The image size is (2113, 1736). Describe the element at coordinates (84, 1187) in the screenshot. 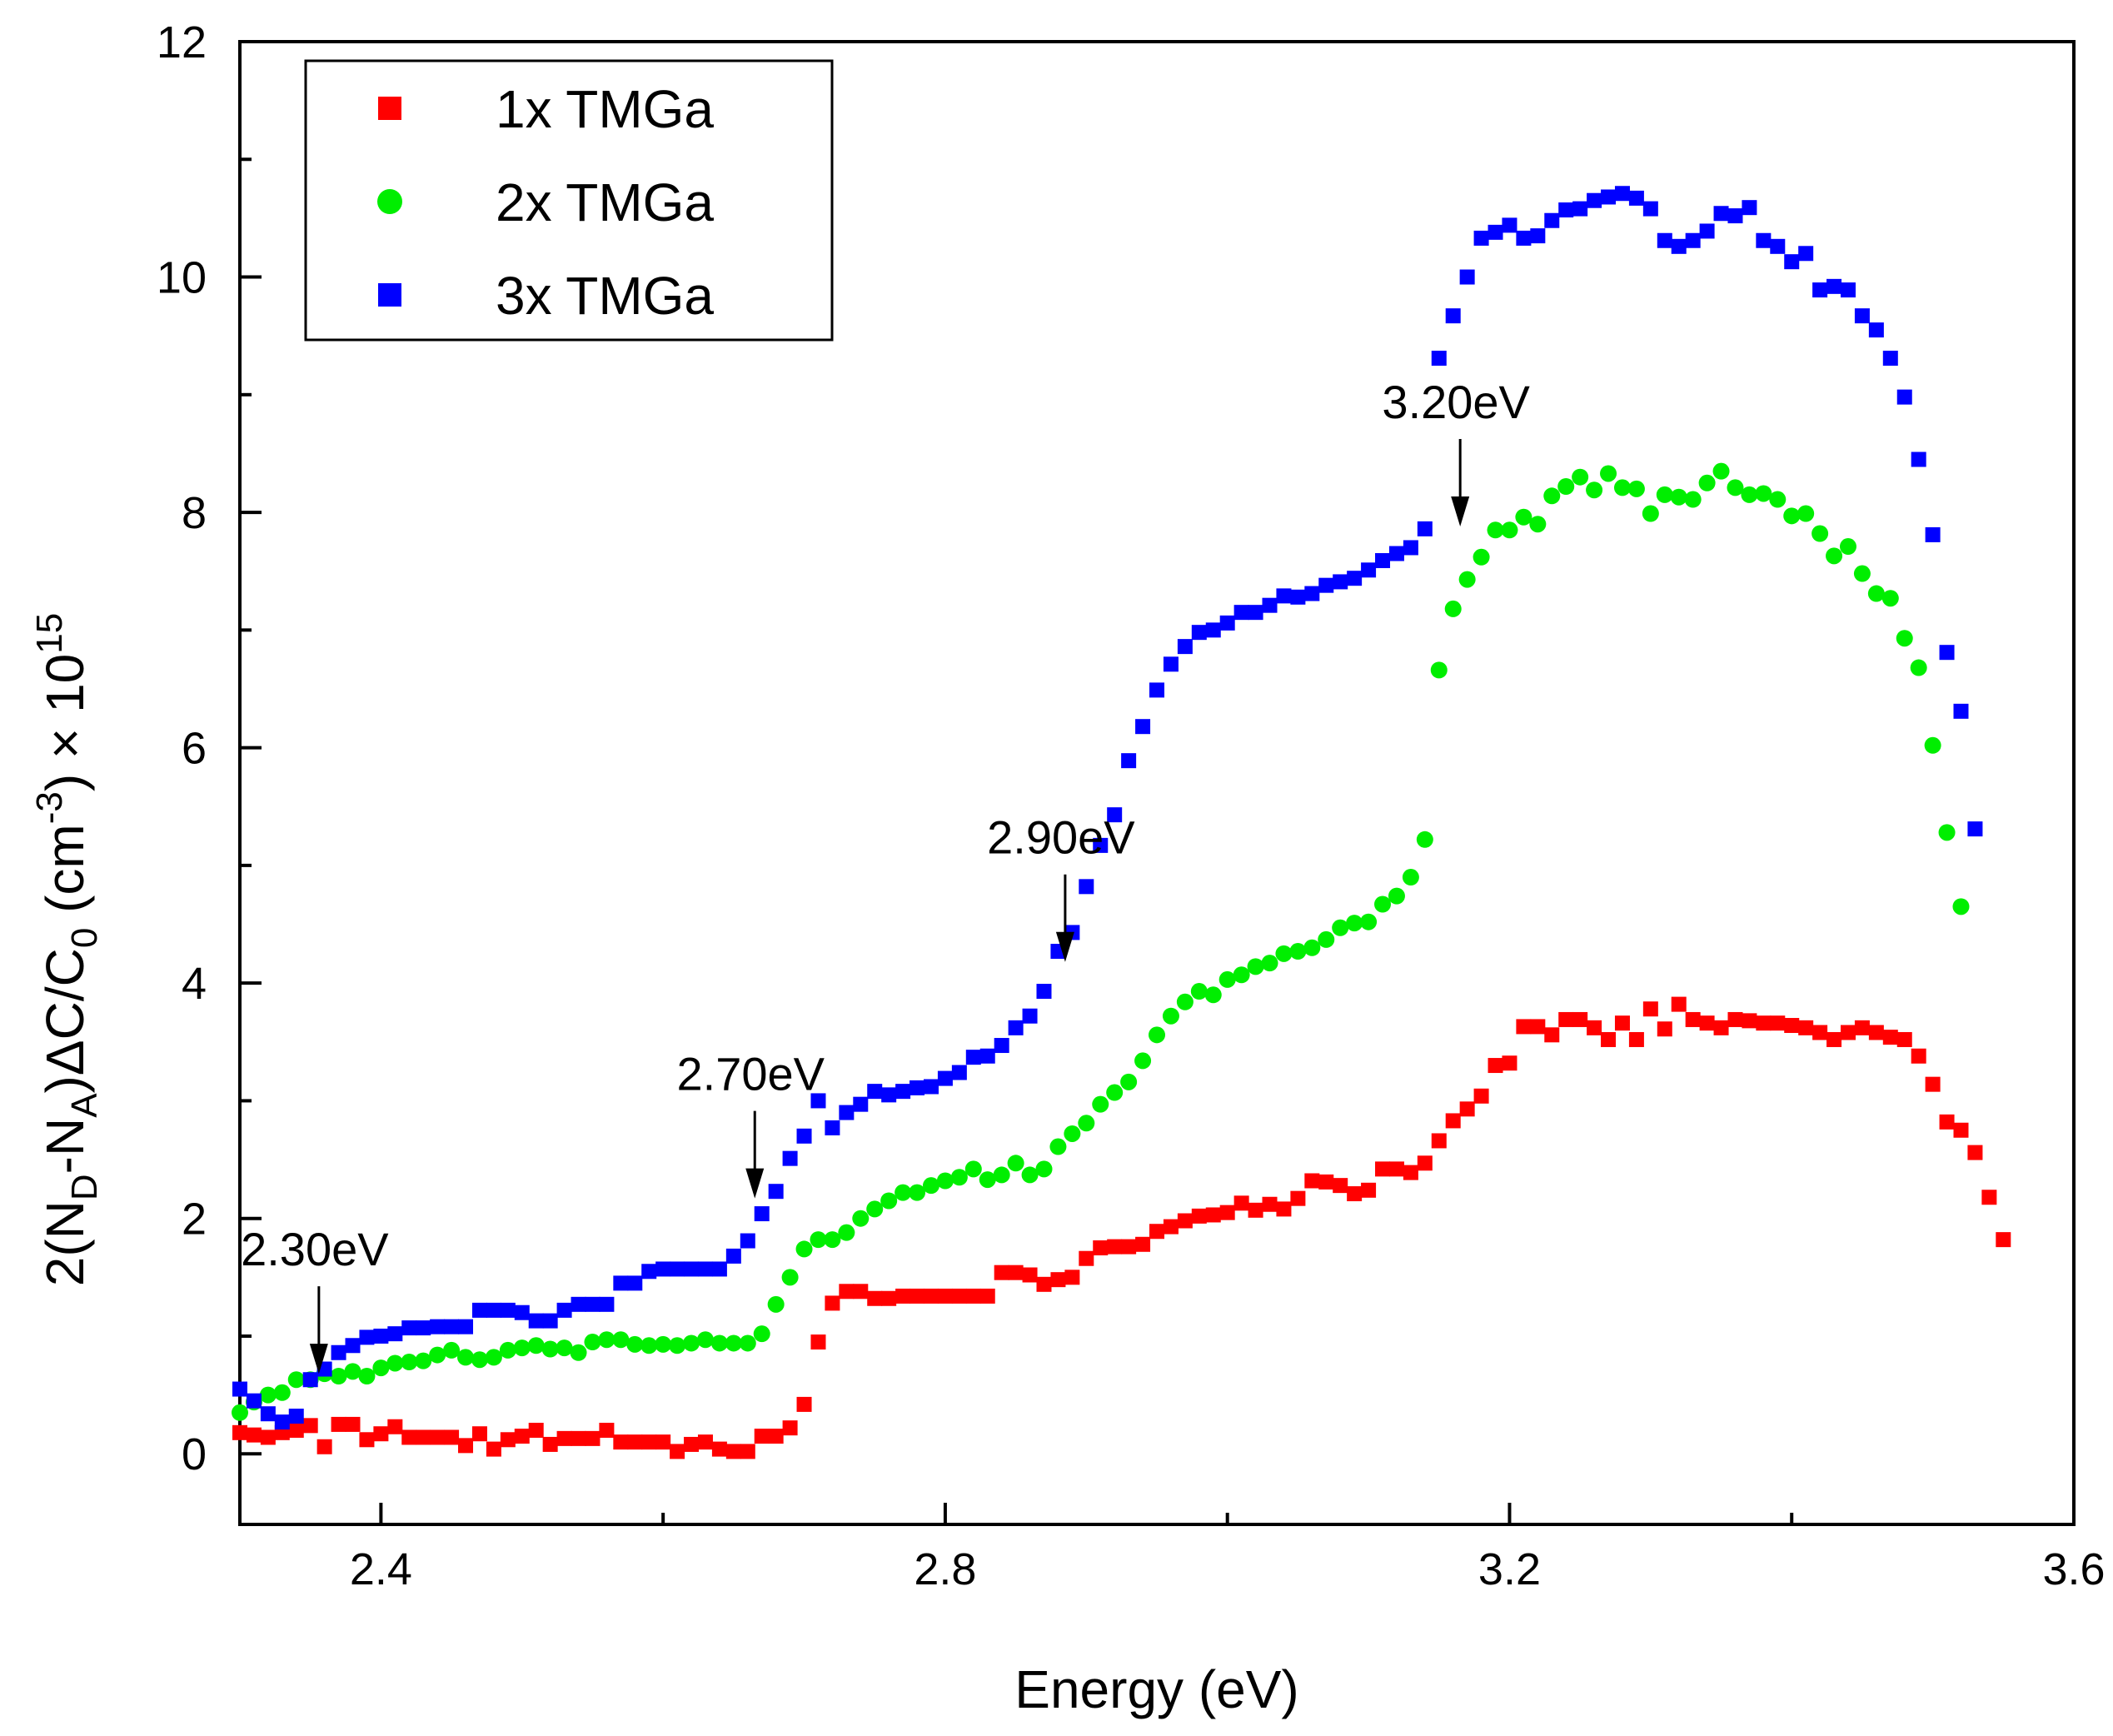

I see `y-axis-title-part: D` at that location.